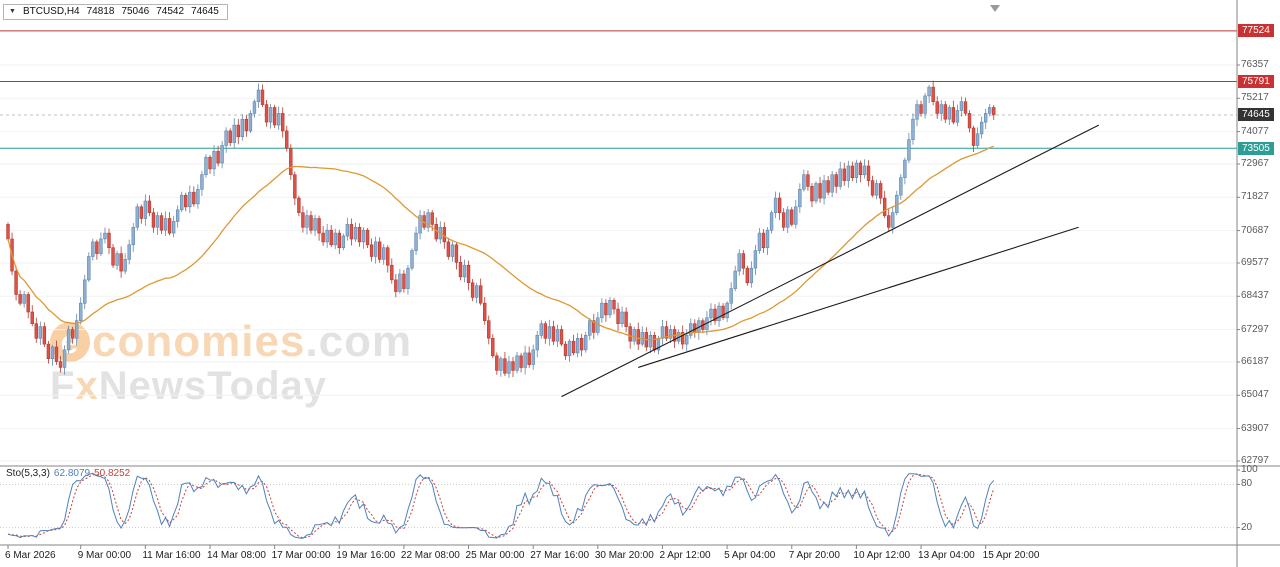 The image size is (1280, 567). I want to click on quote-high: 75046, so click(135, 11).